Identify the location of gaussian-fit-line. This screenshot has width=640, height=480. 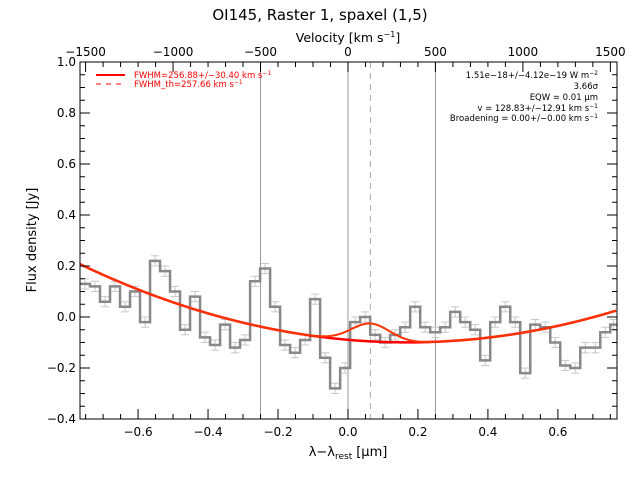
(348, 303).